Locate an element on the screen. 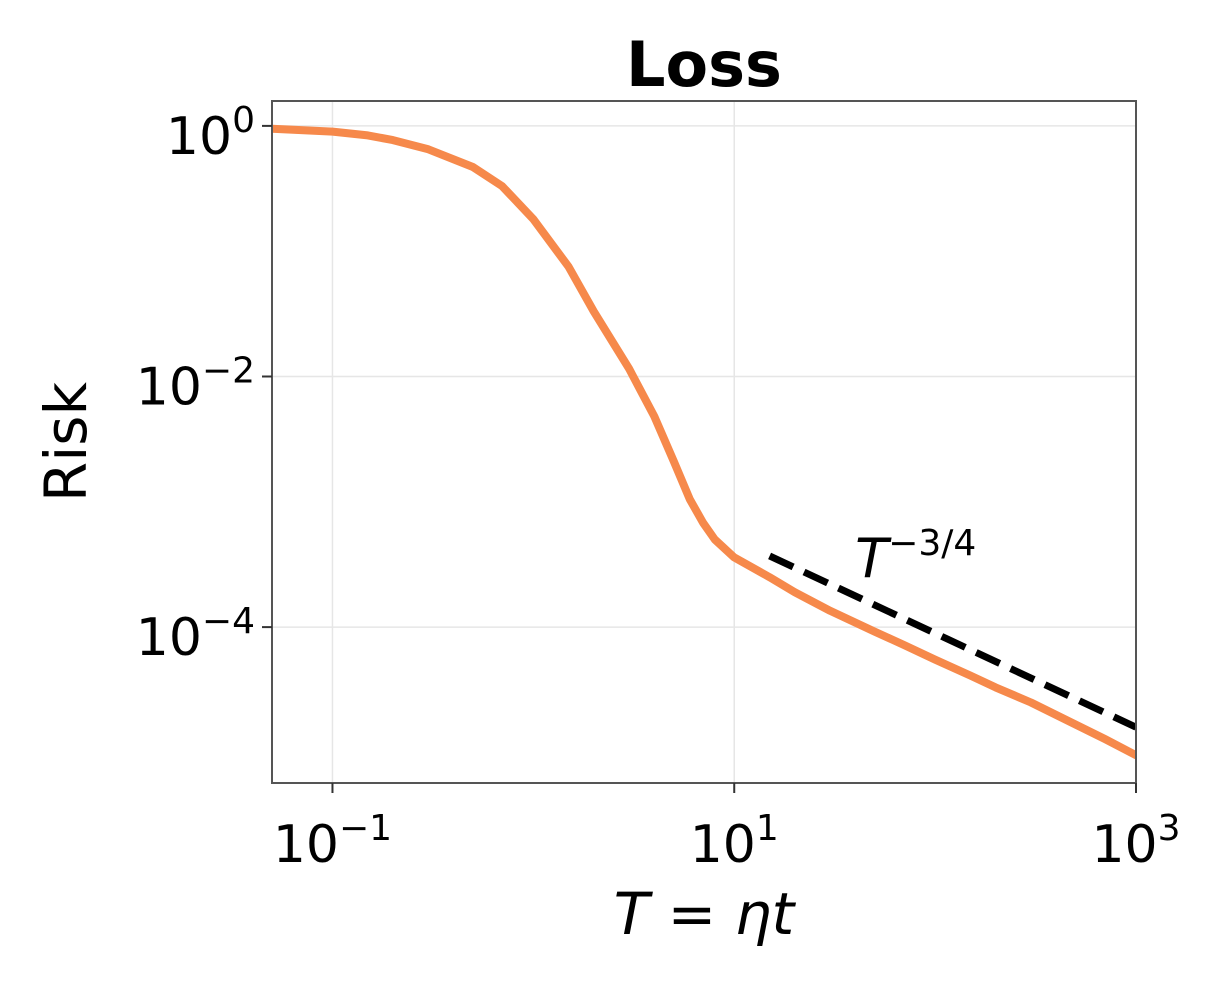 Image resolution: width=1224 pixels, height=988 pixels. x-tick-label: 10³ is located at coordinates (1135, 841).